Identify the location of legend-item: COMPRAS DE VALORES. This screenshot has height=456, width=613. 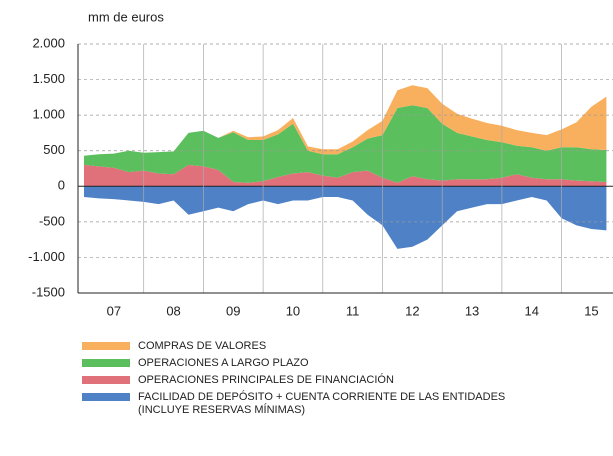
(332, 346).